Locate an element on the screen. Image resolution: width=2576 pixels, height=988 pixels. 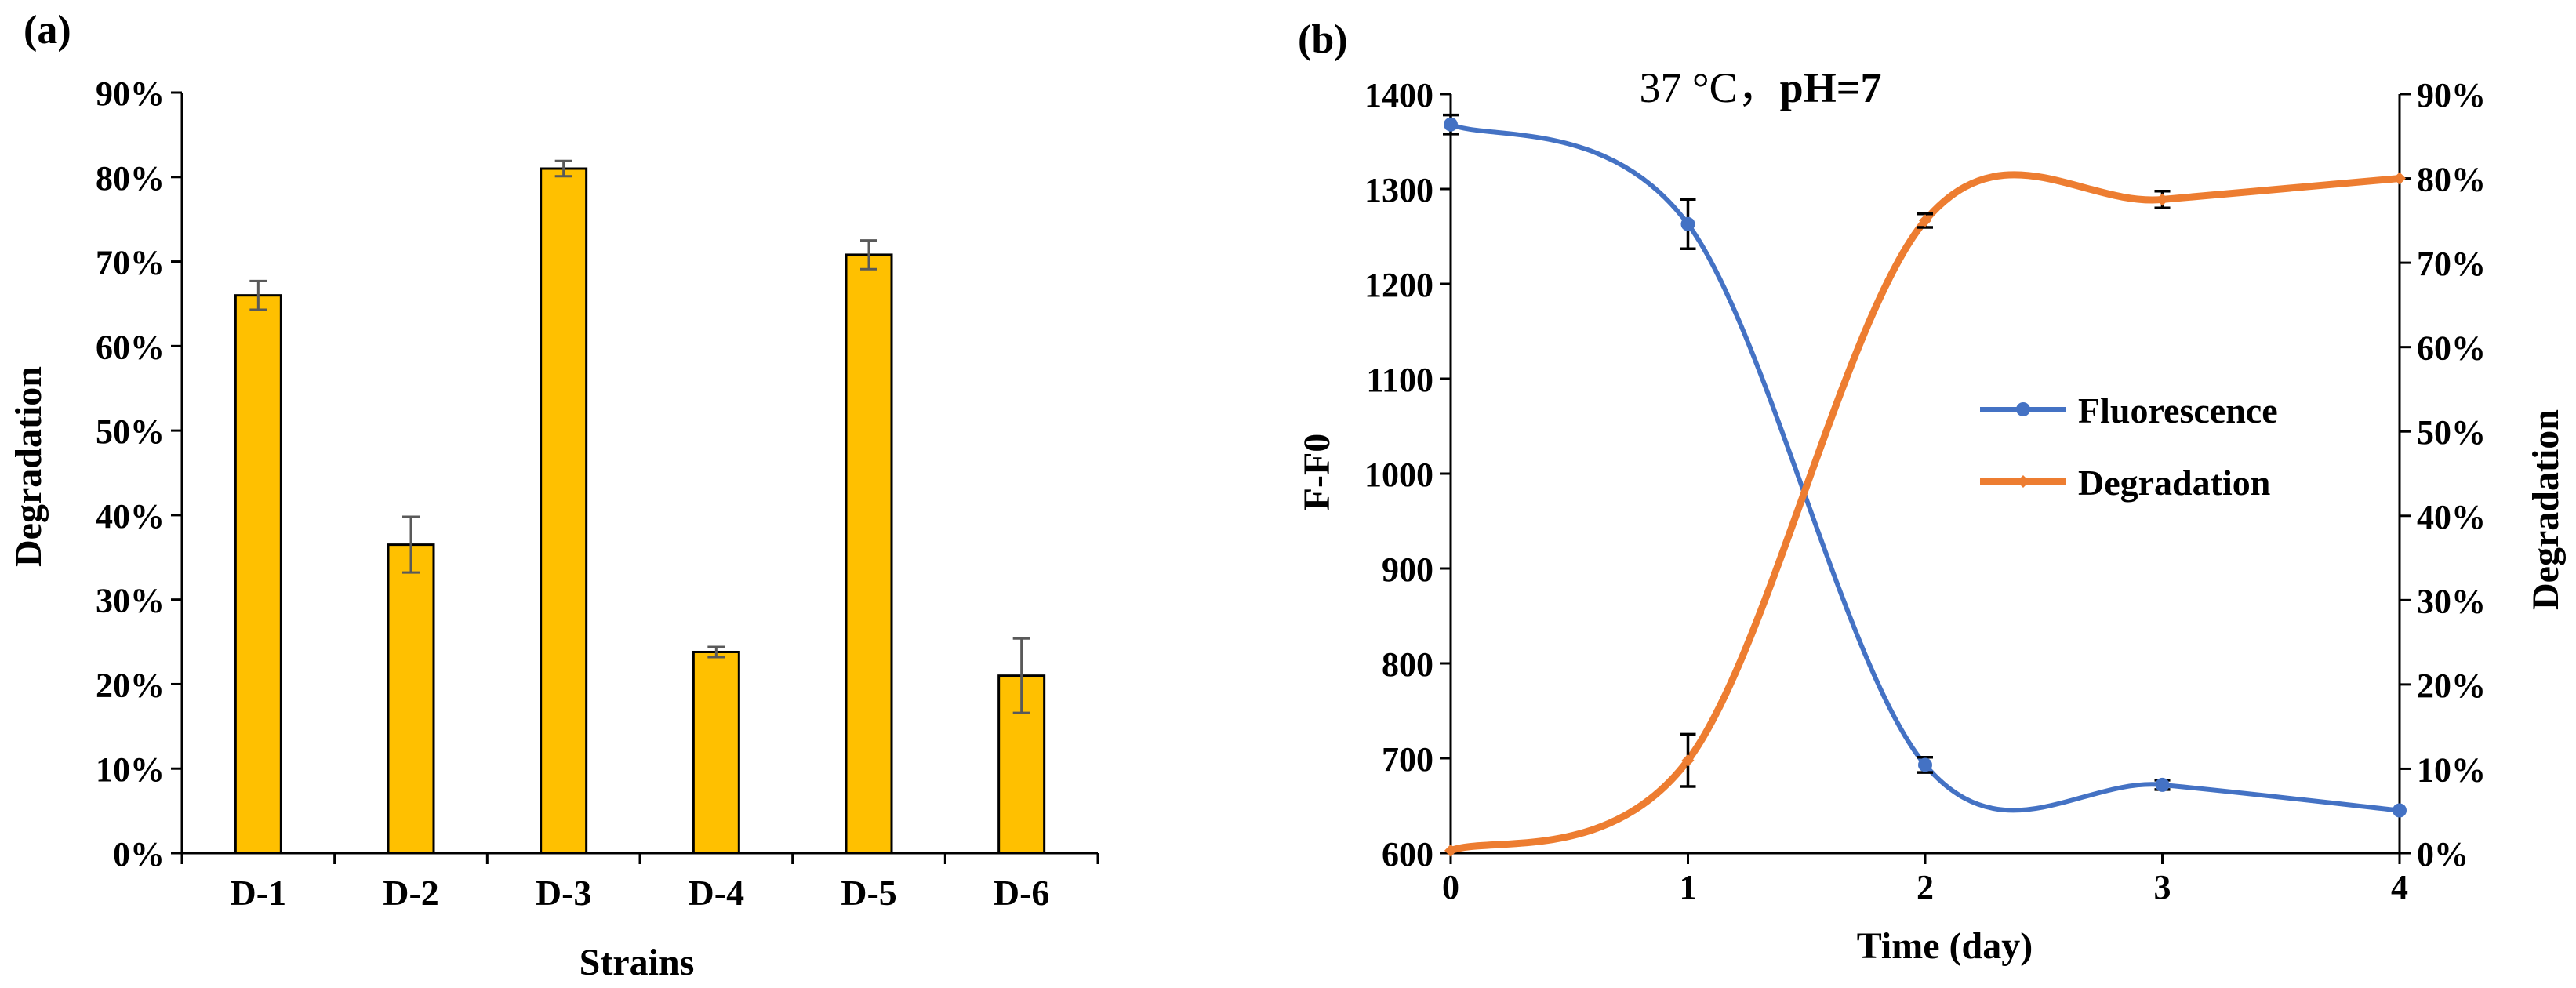
y-tick-label-right-b: 60% is located at coordinates (2451, 348).